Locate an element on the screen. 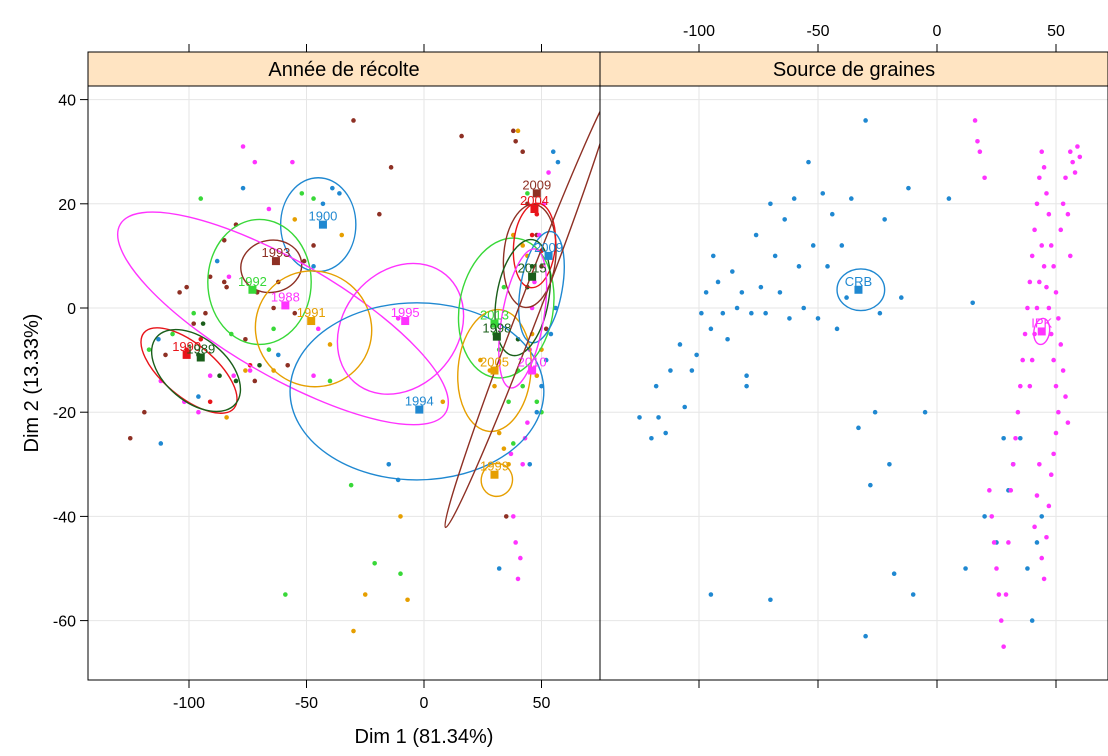 The width and height of the screenshot is (1108, 756). x-tick-label-top: 50 is located at coordinates (1056, 31).